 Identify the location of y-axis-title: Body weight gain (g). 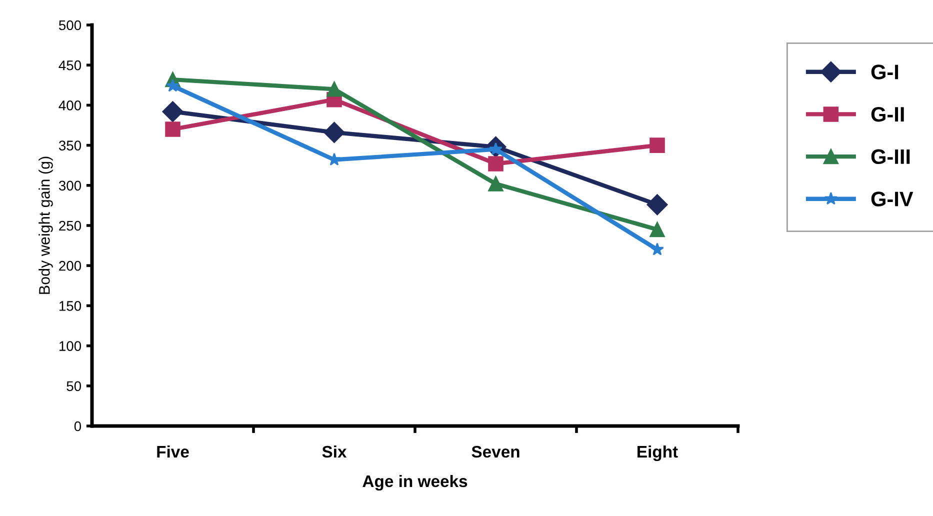
(45, 225).